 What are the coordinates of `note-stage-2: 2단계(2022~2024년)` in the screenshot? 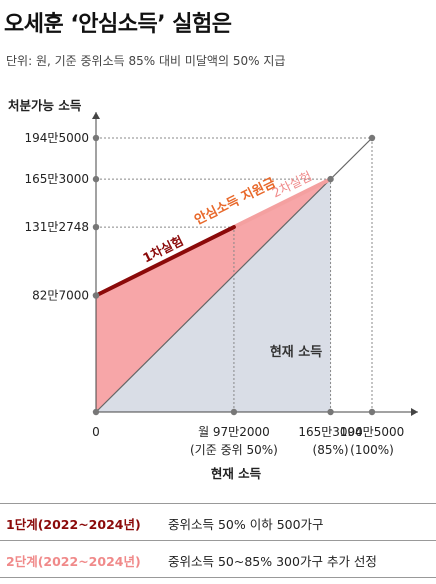 It's located at (73, 561).